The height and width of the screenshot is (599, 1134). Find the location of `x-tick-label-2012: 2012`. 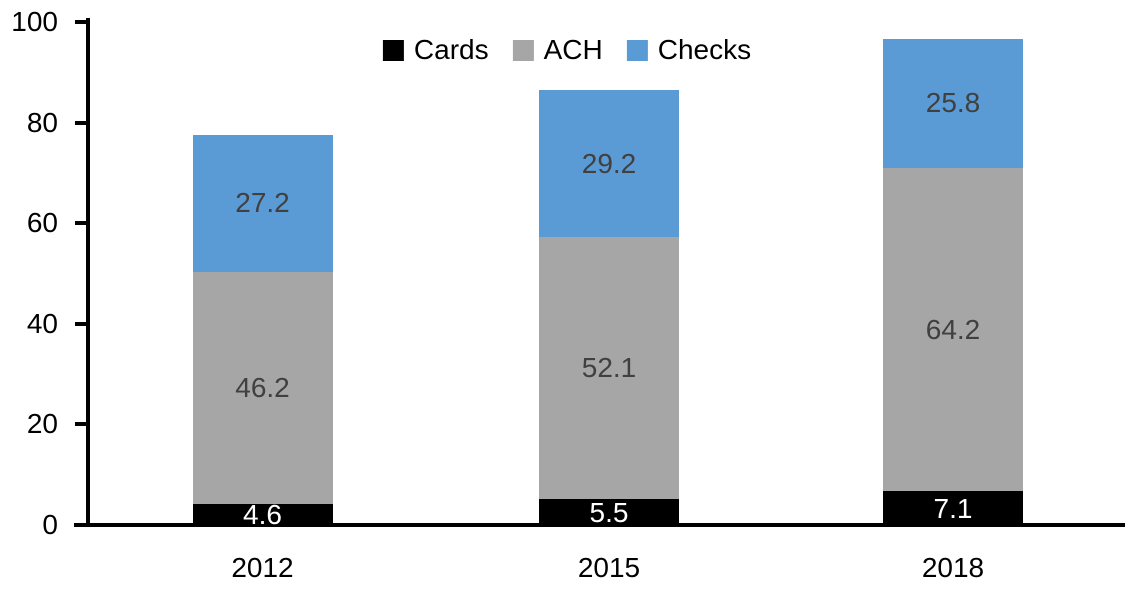

x-tick-label-2012: 2012 is located at coordinates (262, 567).